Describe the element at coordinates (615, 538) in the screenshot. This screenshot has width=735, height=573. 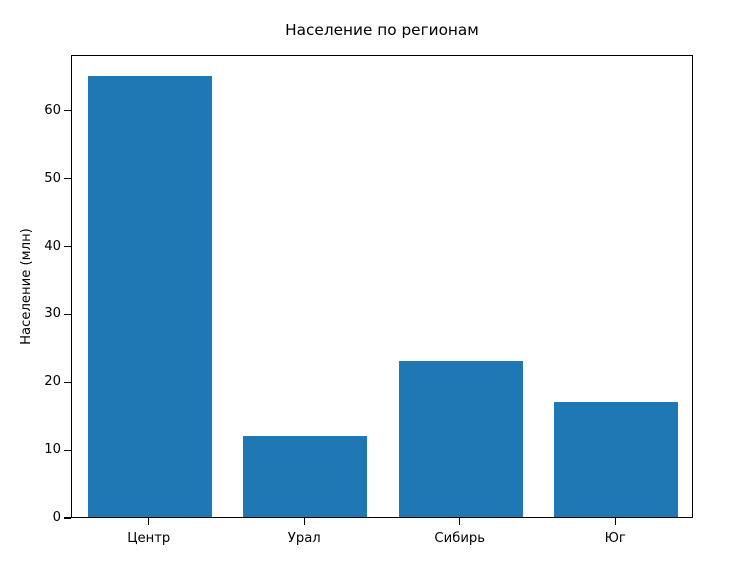
I see `x-tick-label: Юг` at that location.